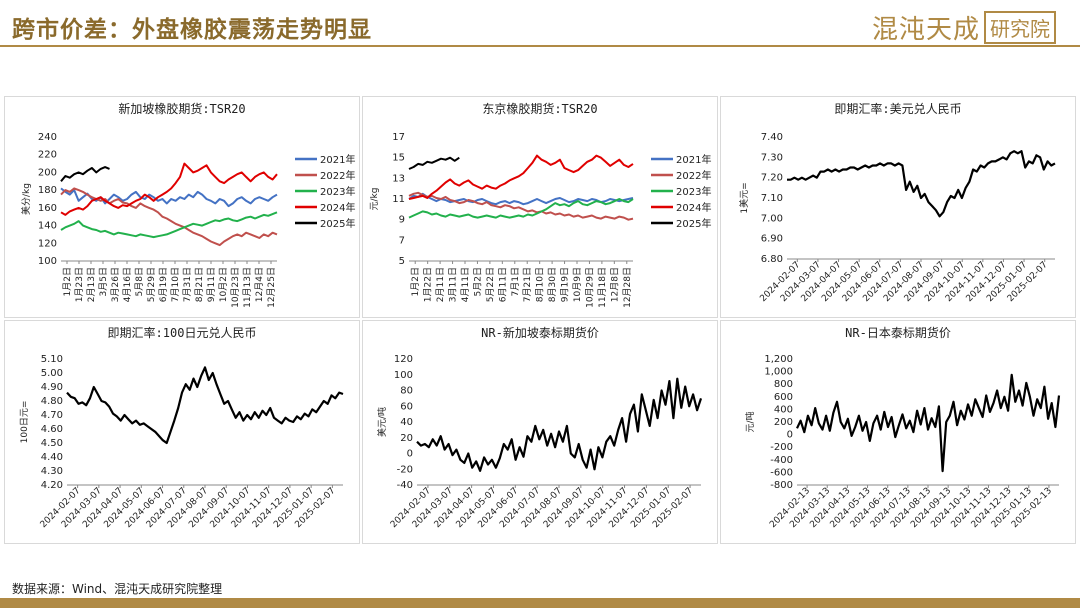 This screenshot has width=1080, height=608. What do you see at coordinates (52, 401) in the screenshot?
I see `y-tick-label: 4.80` at bounding box center [52, 401].